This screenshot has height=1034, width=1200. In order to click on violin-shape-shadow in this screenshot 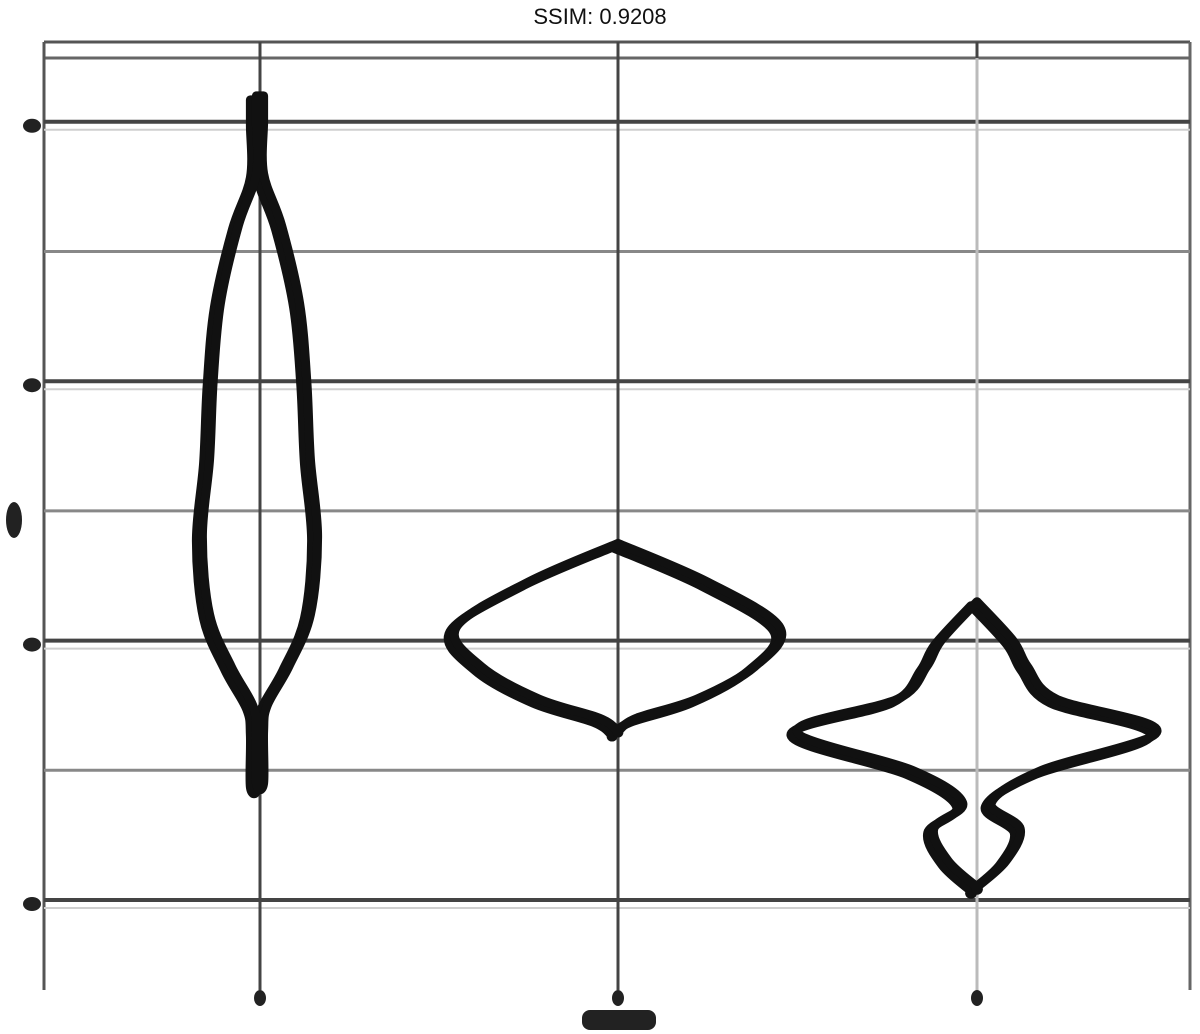, I will do `click(254, 447)`.